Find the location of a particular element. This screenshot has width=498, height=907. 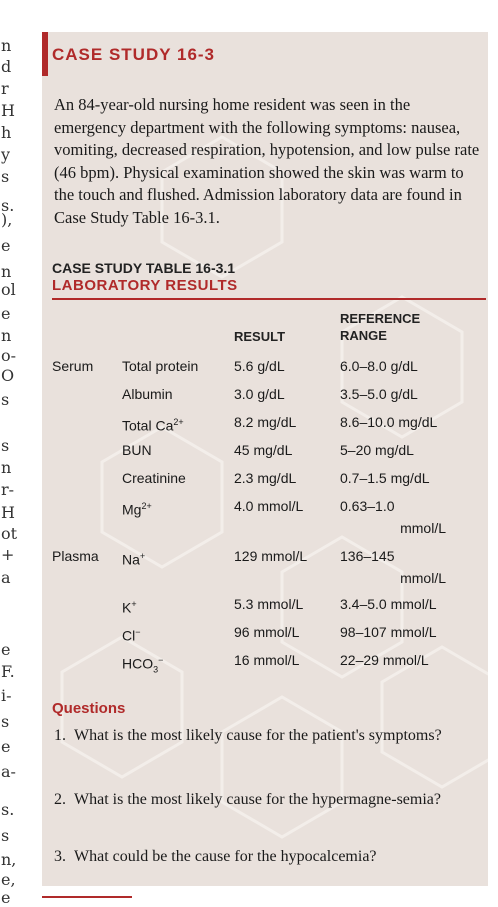

test-name: Total Ca2+ is located at coordinates (153, 424).